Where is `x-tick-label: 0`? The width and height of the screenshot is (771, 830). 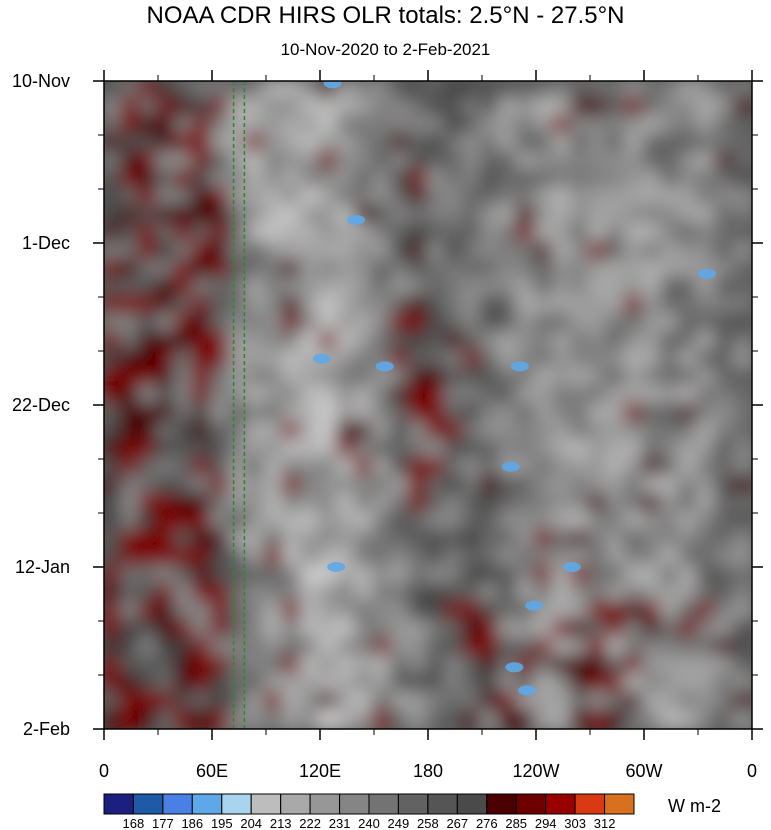
x-tick-label: 0 is located at coordinates (752, 771).